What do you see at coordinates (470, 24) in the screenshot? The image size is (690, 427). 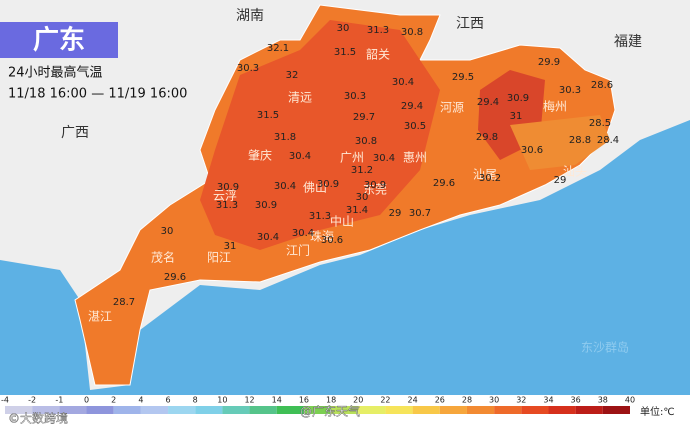 I see `region-label: 江西` at bounding box center [470, 24].